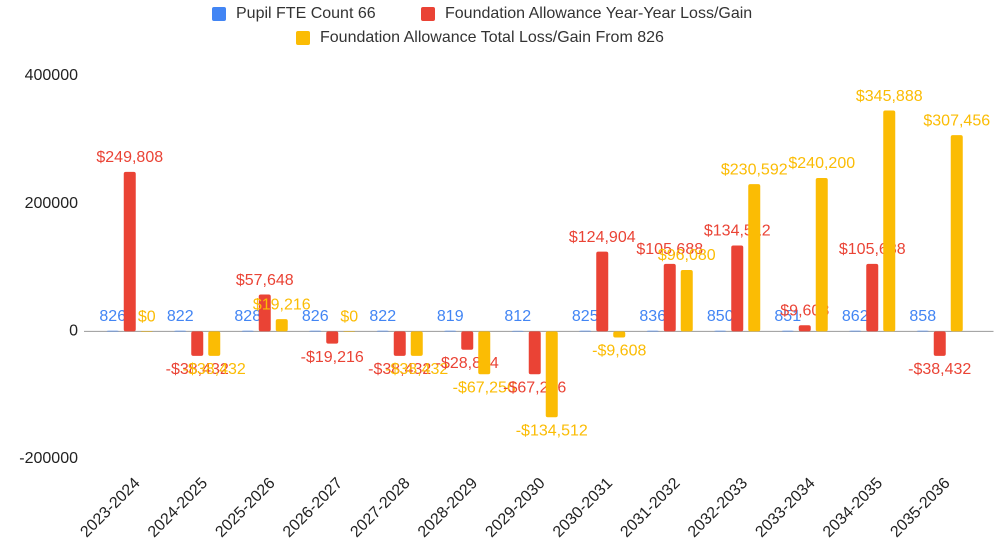 This screenshot has width=1004, height=541. Describe the element at coordinates (245, 508) in the screenshot. I see `x-tick-label: 2025-2026` at that location.